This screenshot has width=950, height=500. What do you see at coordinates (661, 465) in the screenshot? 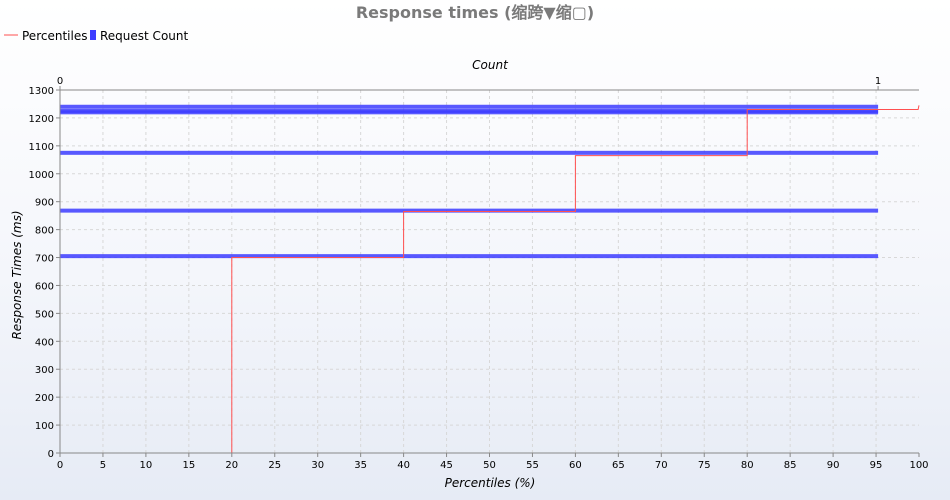
I see `x-tick-label: 70` at bounding box center [661, 465].